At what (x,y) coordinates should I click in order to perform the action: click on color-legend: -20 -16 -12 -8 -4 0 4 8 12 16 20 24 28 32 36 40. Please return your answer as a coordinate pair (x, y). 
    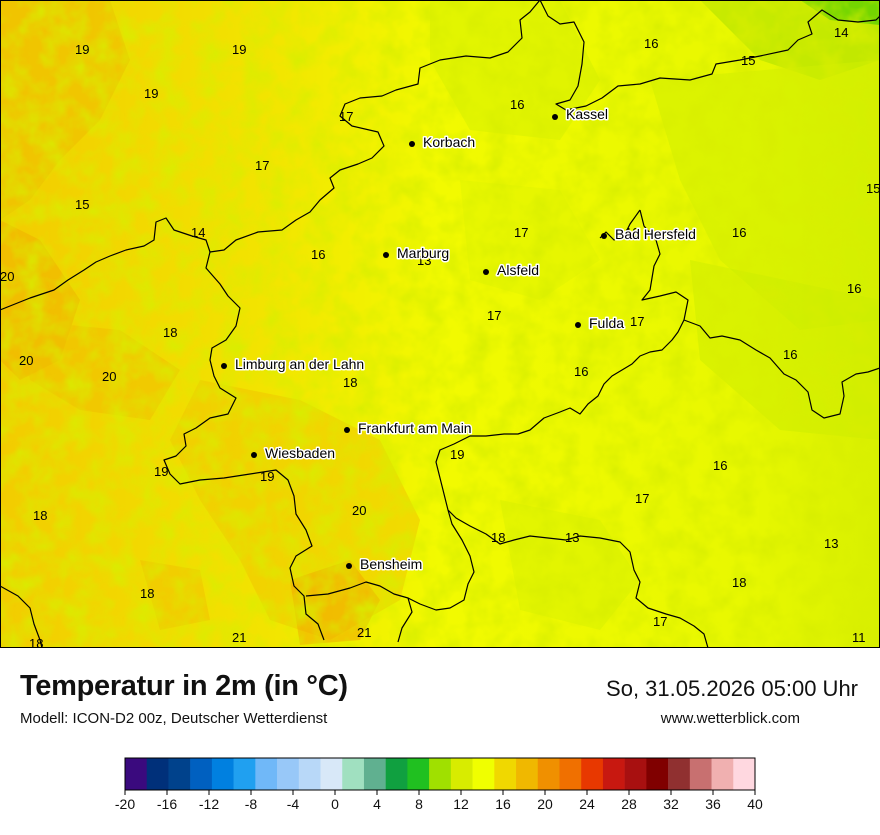
    Looking at the image, I should click on (440, 790).